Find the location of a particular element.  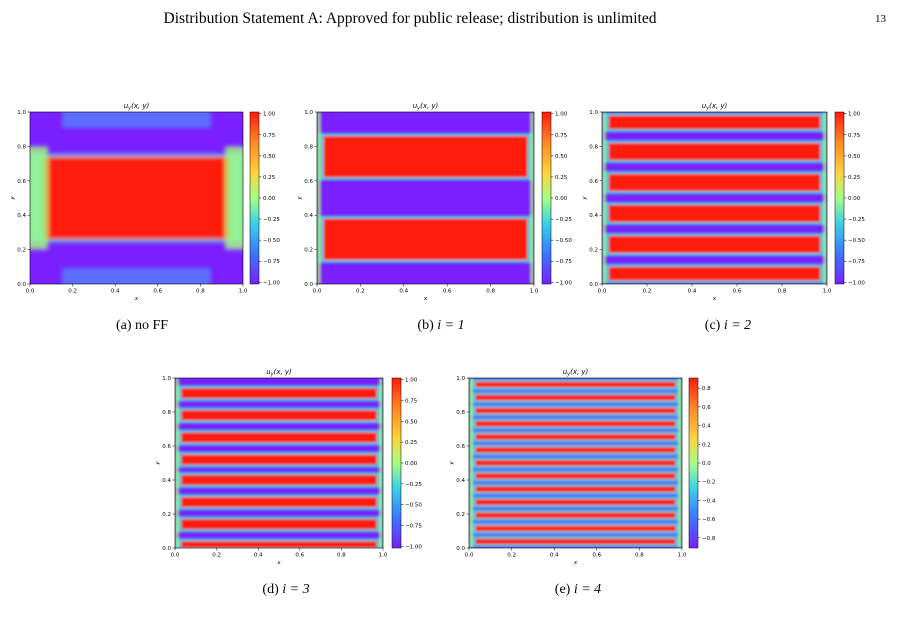

colorbar-tick-label: 0.2 is located at coordinates (706, 445).